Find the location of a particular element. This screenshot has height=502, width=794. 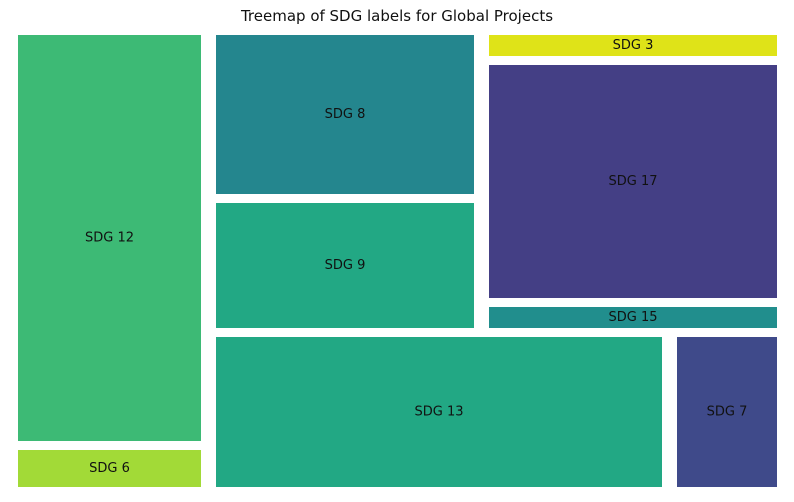

tile-label-sdg-6: SDG 6 is located at coordinates (109, 468).